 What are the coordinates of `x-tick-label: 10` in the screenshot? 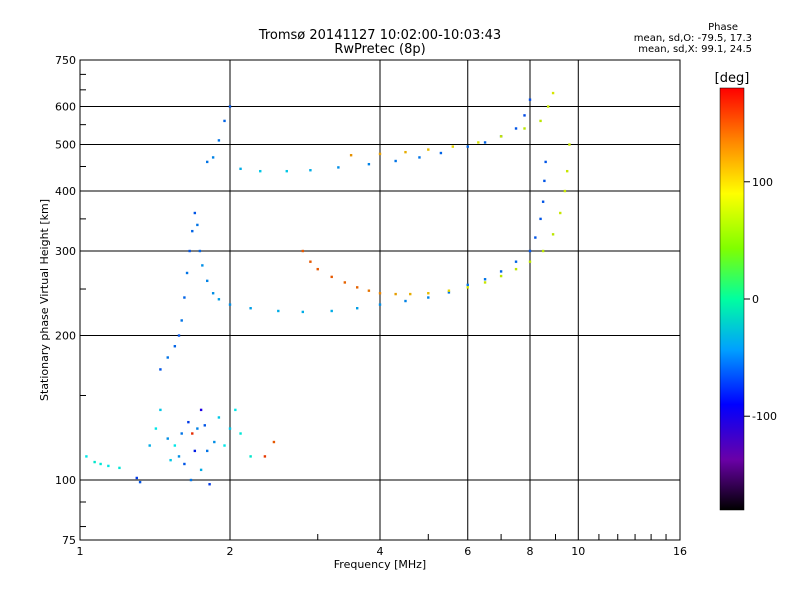 It's located at (578, 551).